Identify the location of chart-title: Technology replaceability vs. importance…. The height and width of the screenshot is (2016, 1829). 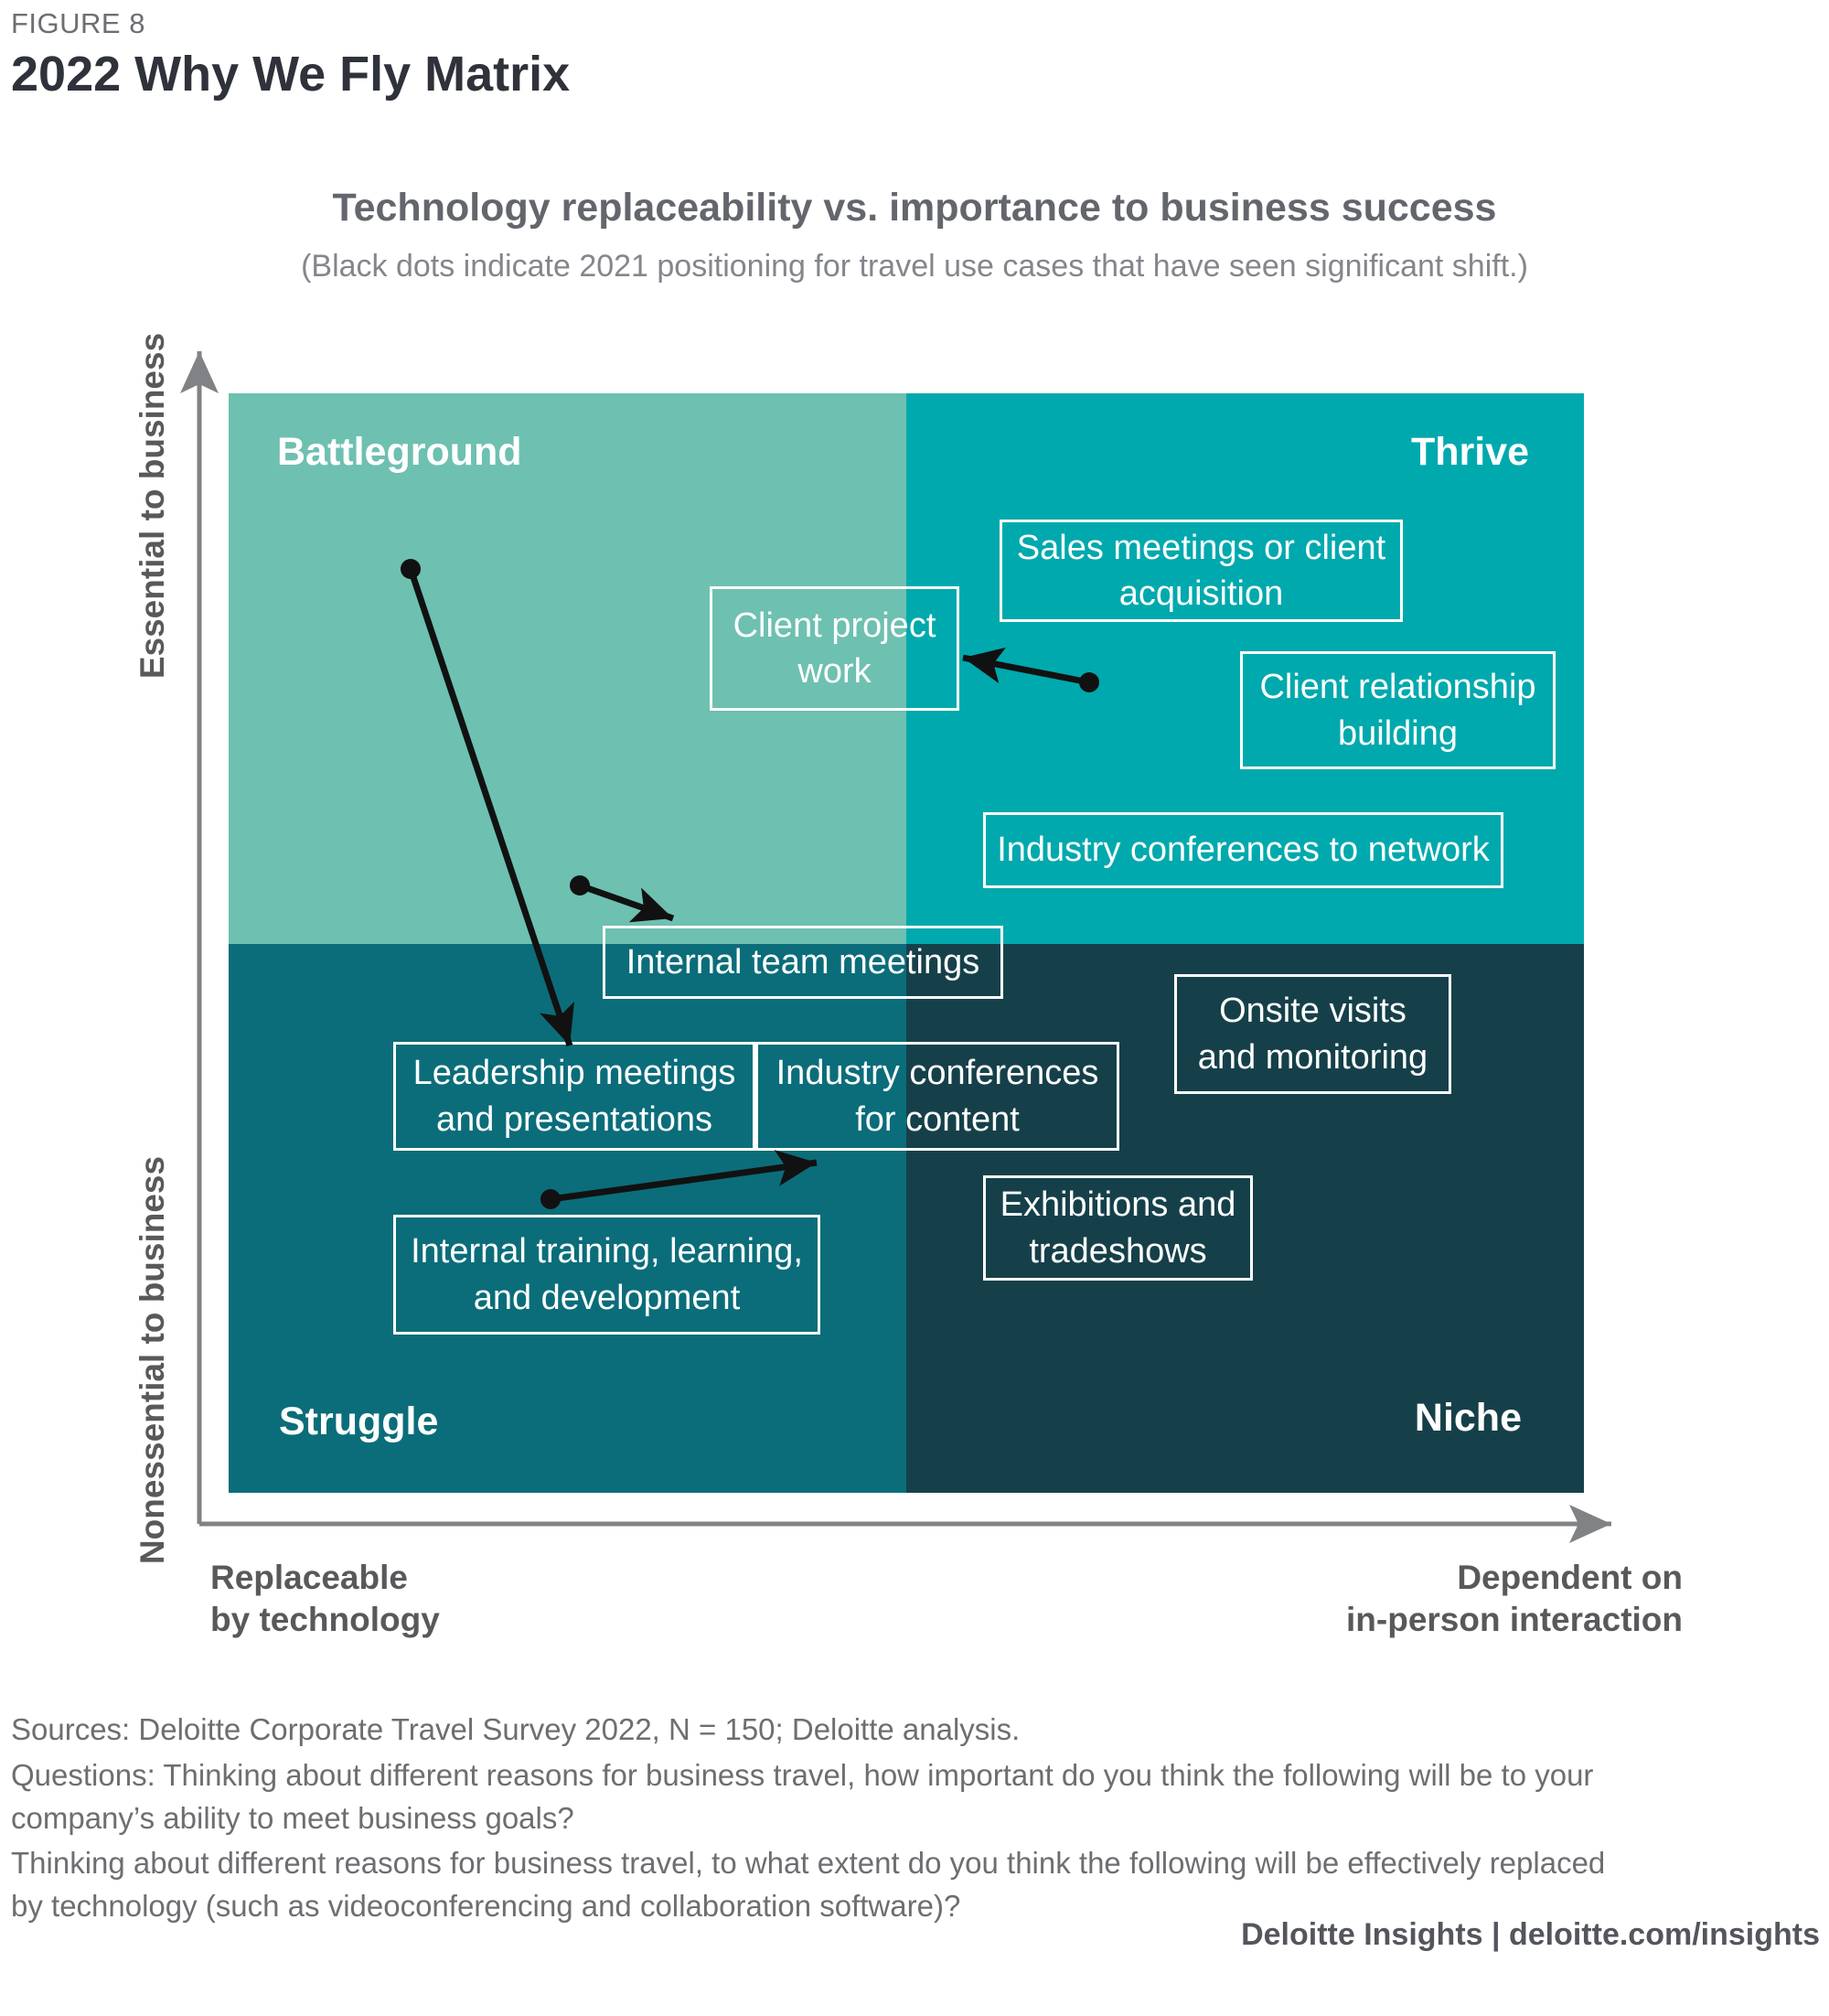
(914, 208).